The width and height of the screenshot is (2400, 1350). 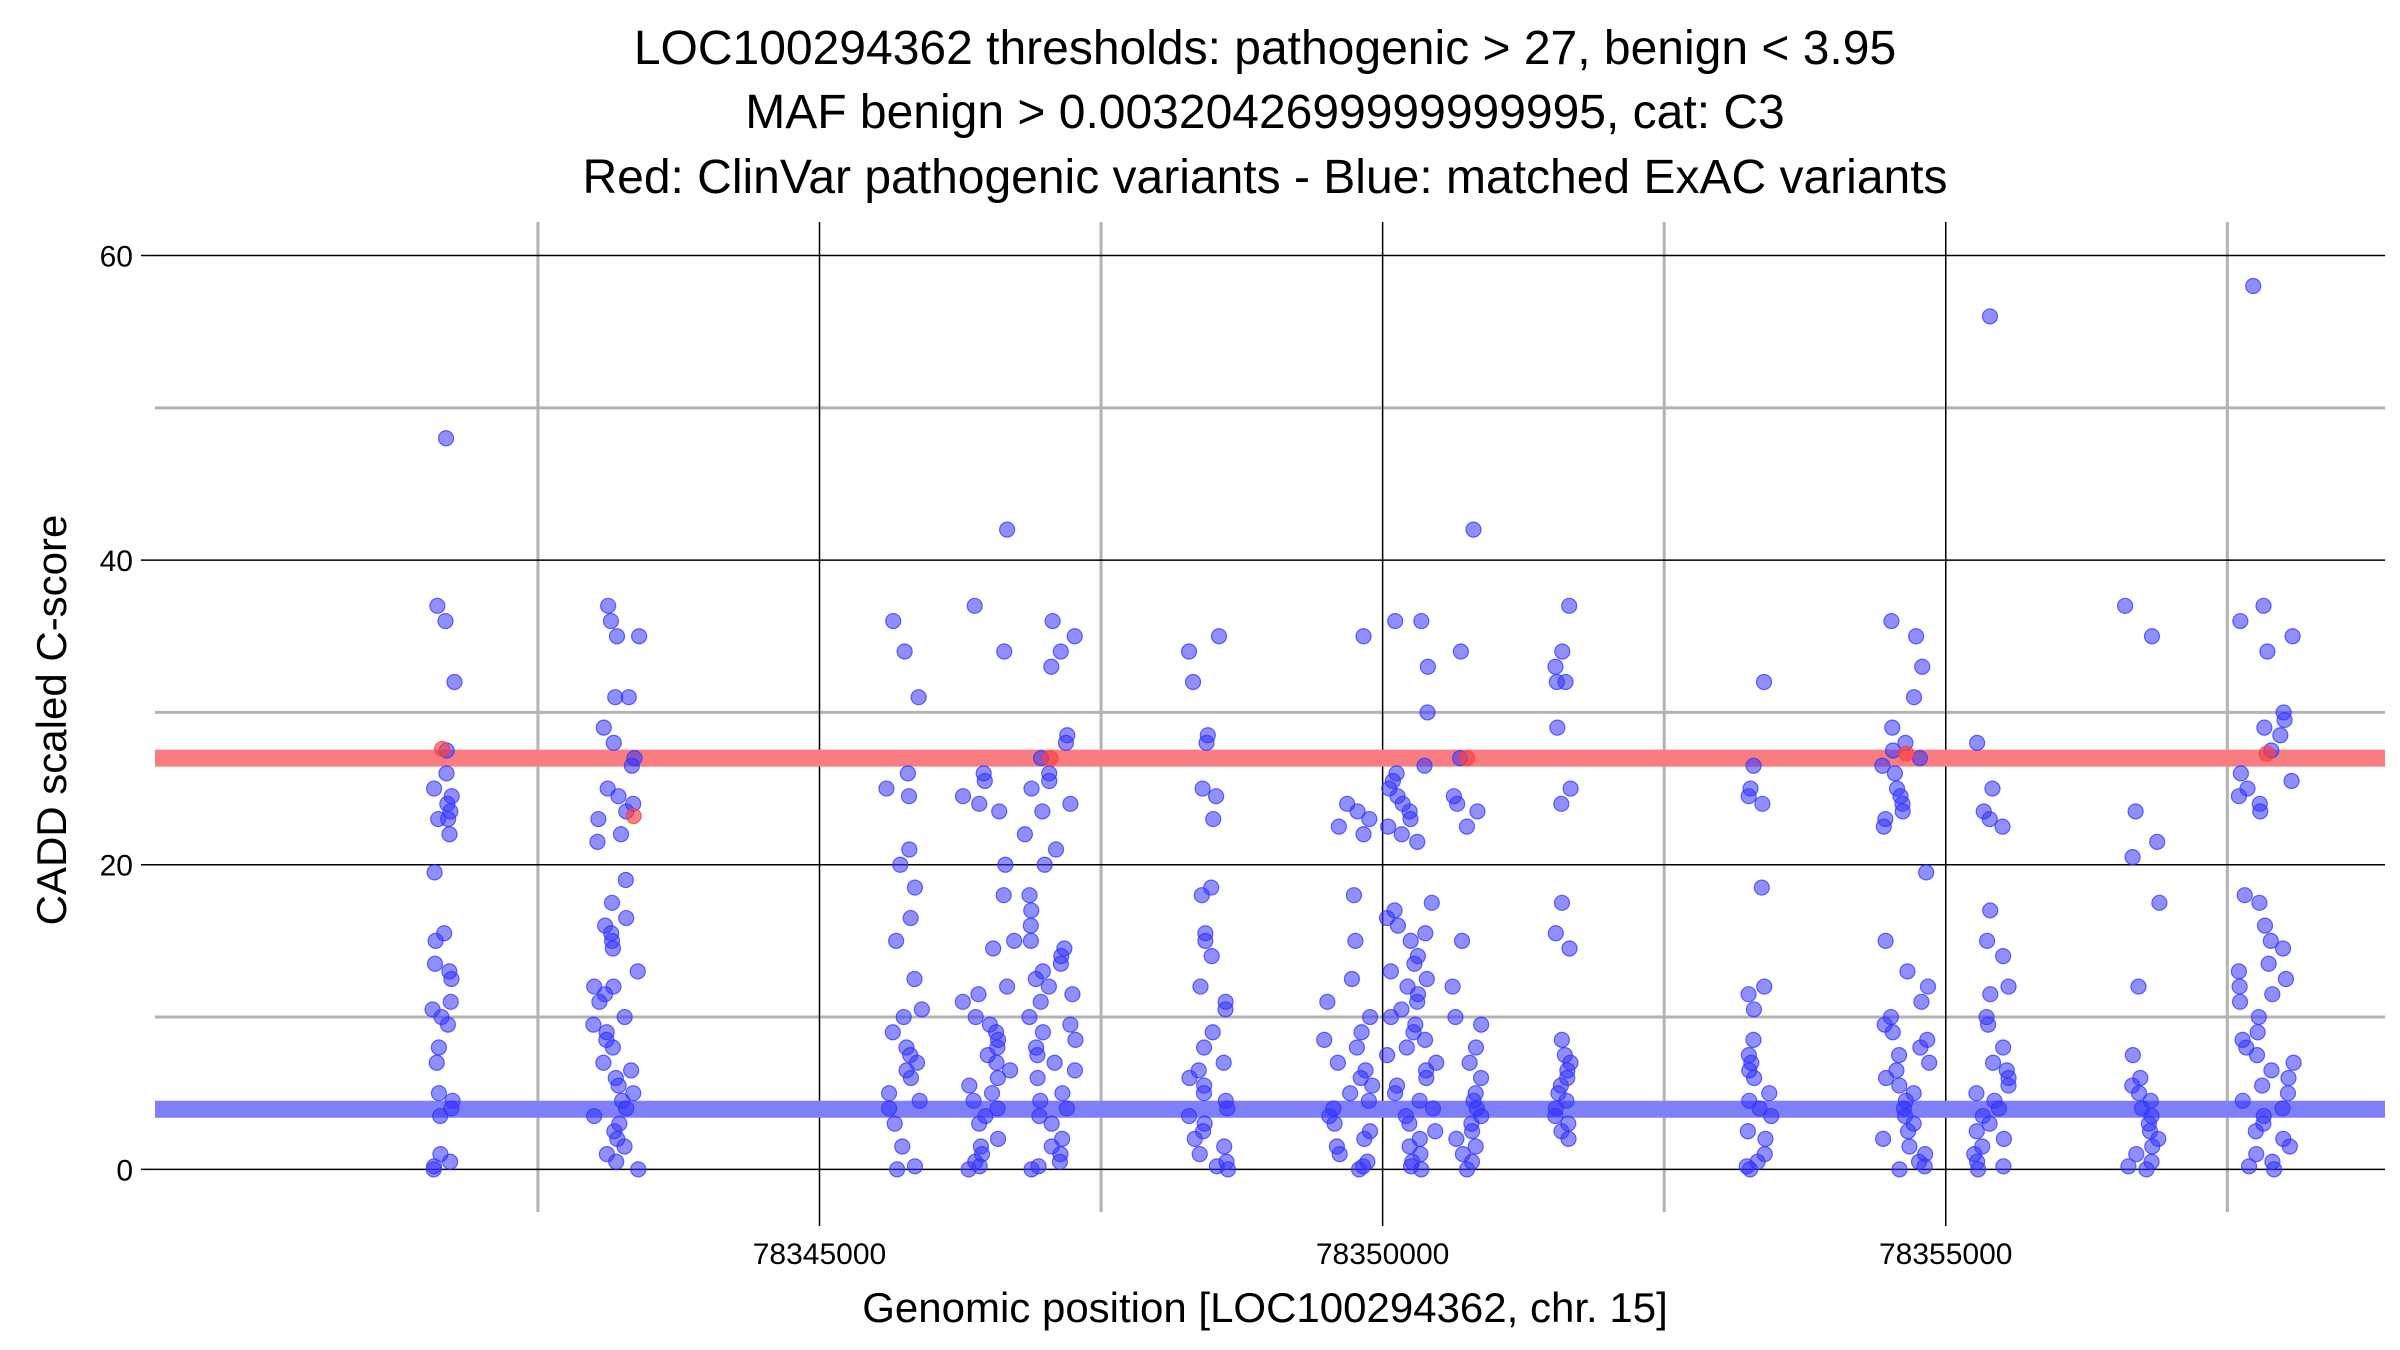 I want to click on y-tick-label: 0, so click(x=124, y=1170).